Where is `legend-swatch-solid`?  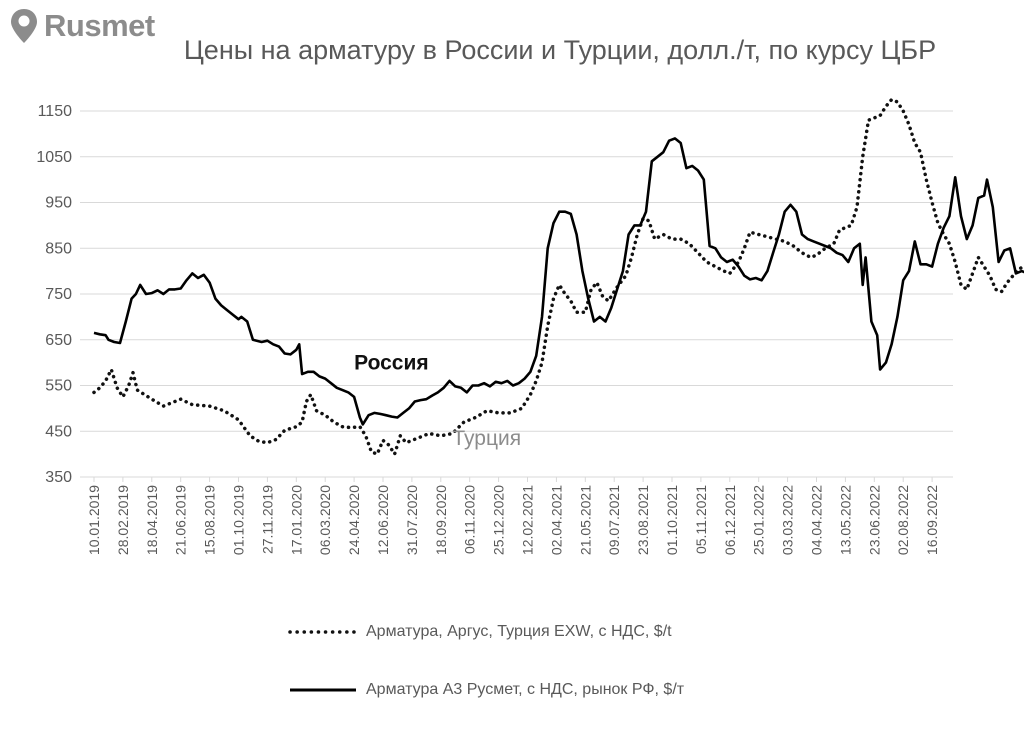
legend-swatch-solid is located at coordinates (323, 690).